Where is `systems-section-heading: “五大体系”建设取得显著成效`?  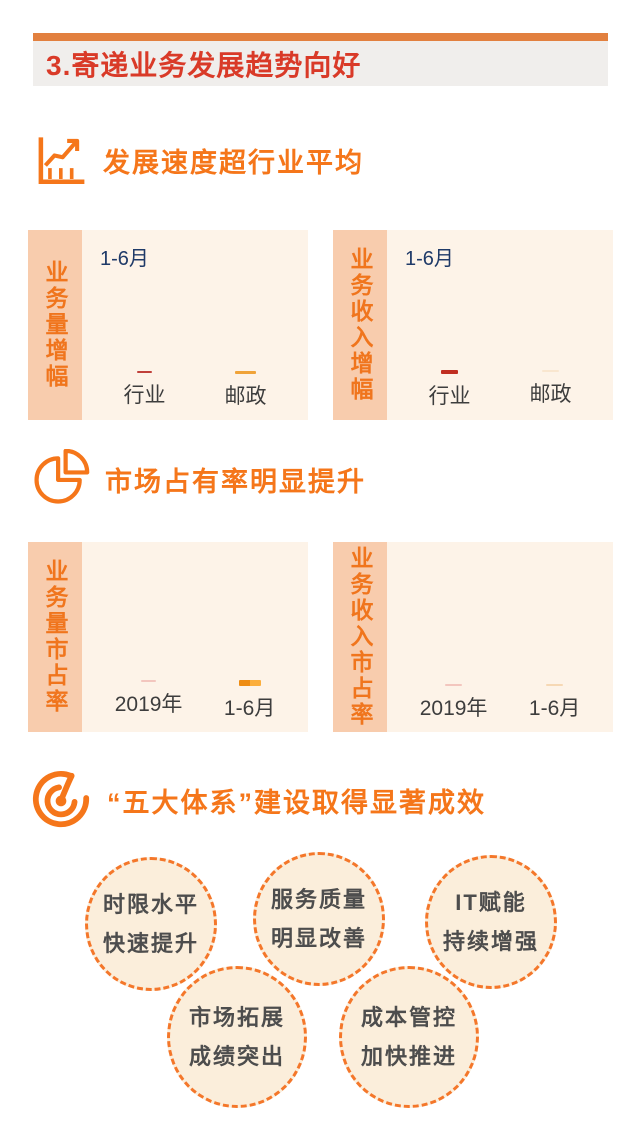 systems-section-heading: “五大体系”建设取得显著成效 is located at coordinates (296, 802).